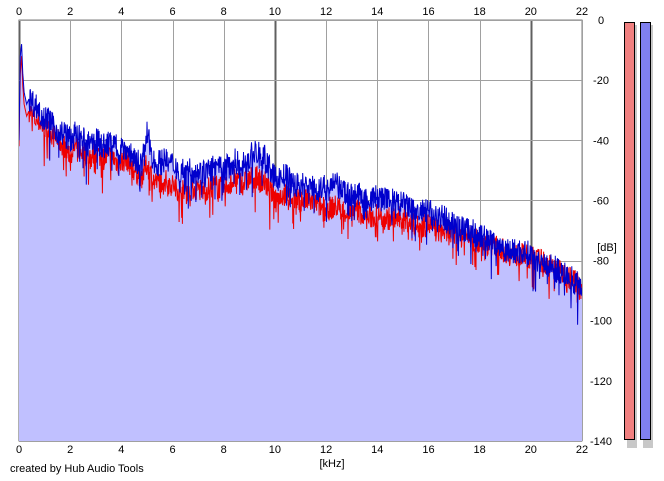  Describe the element at coordinates (607, 248) in the screenshot. I see `y-axis-title: [dB]` at that location.